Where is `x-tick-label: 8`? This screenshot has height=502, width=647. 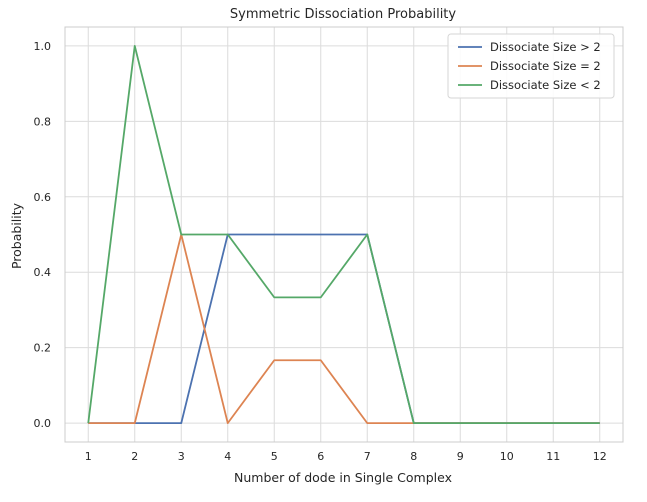
x-tick-label: 8 is located at coordinates (413, 456).